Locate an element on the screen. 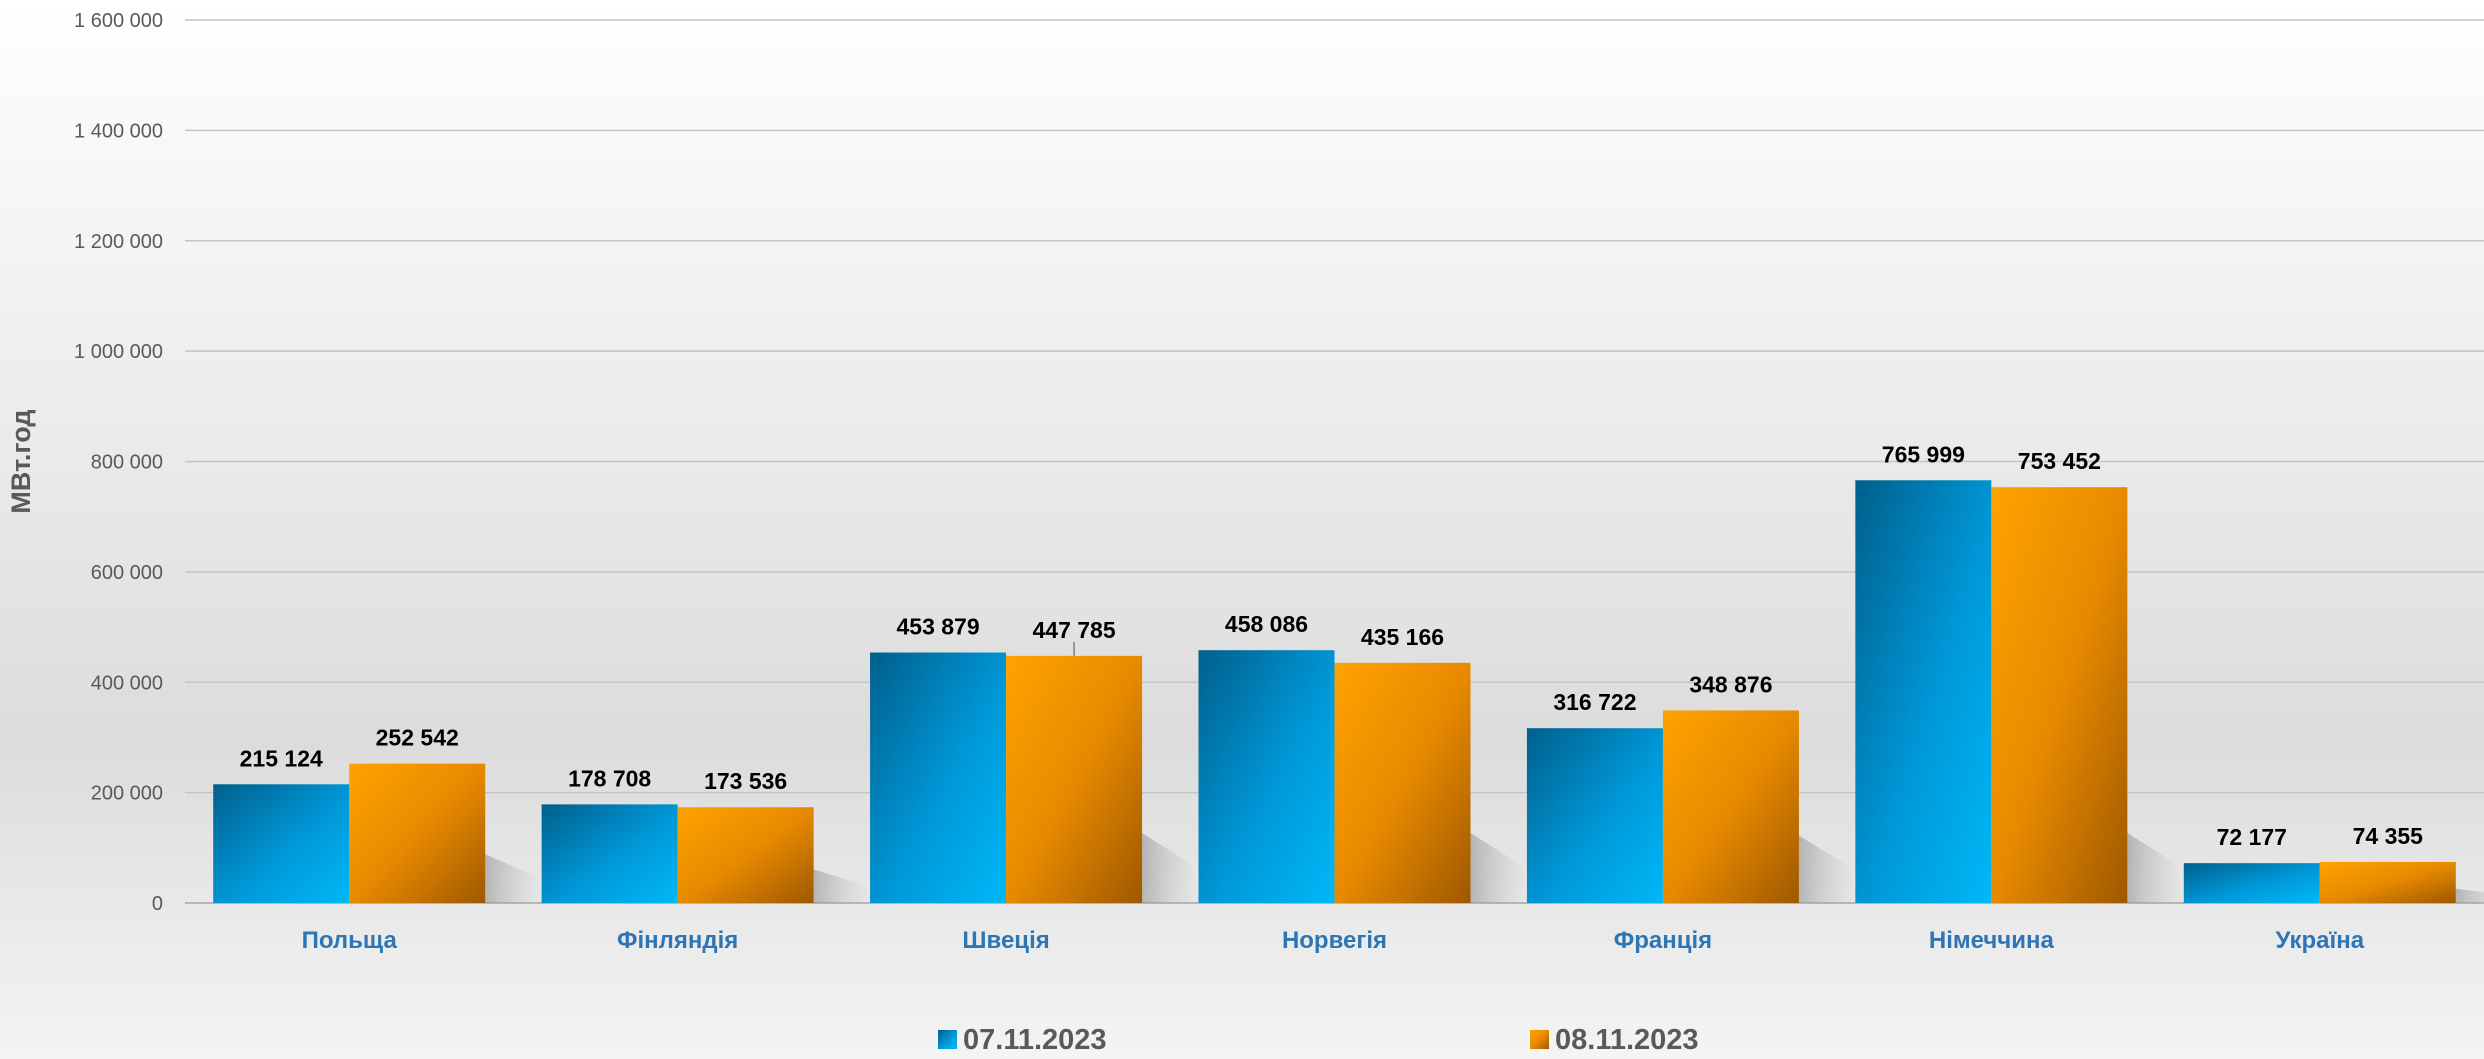 This screenshot has width=2484, height=1059. y-tick-label: 1 600 000 is located at coordinates (118, 21).